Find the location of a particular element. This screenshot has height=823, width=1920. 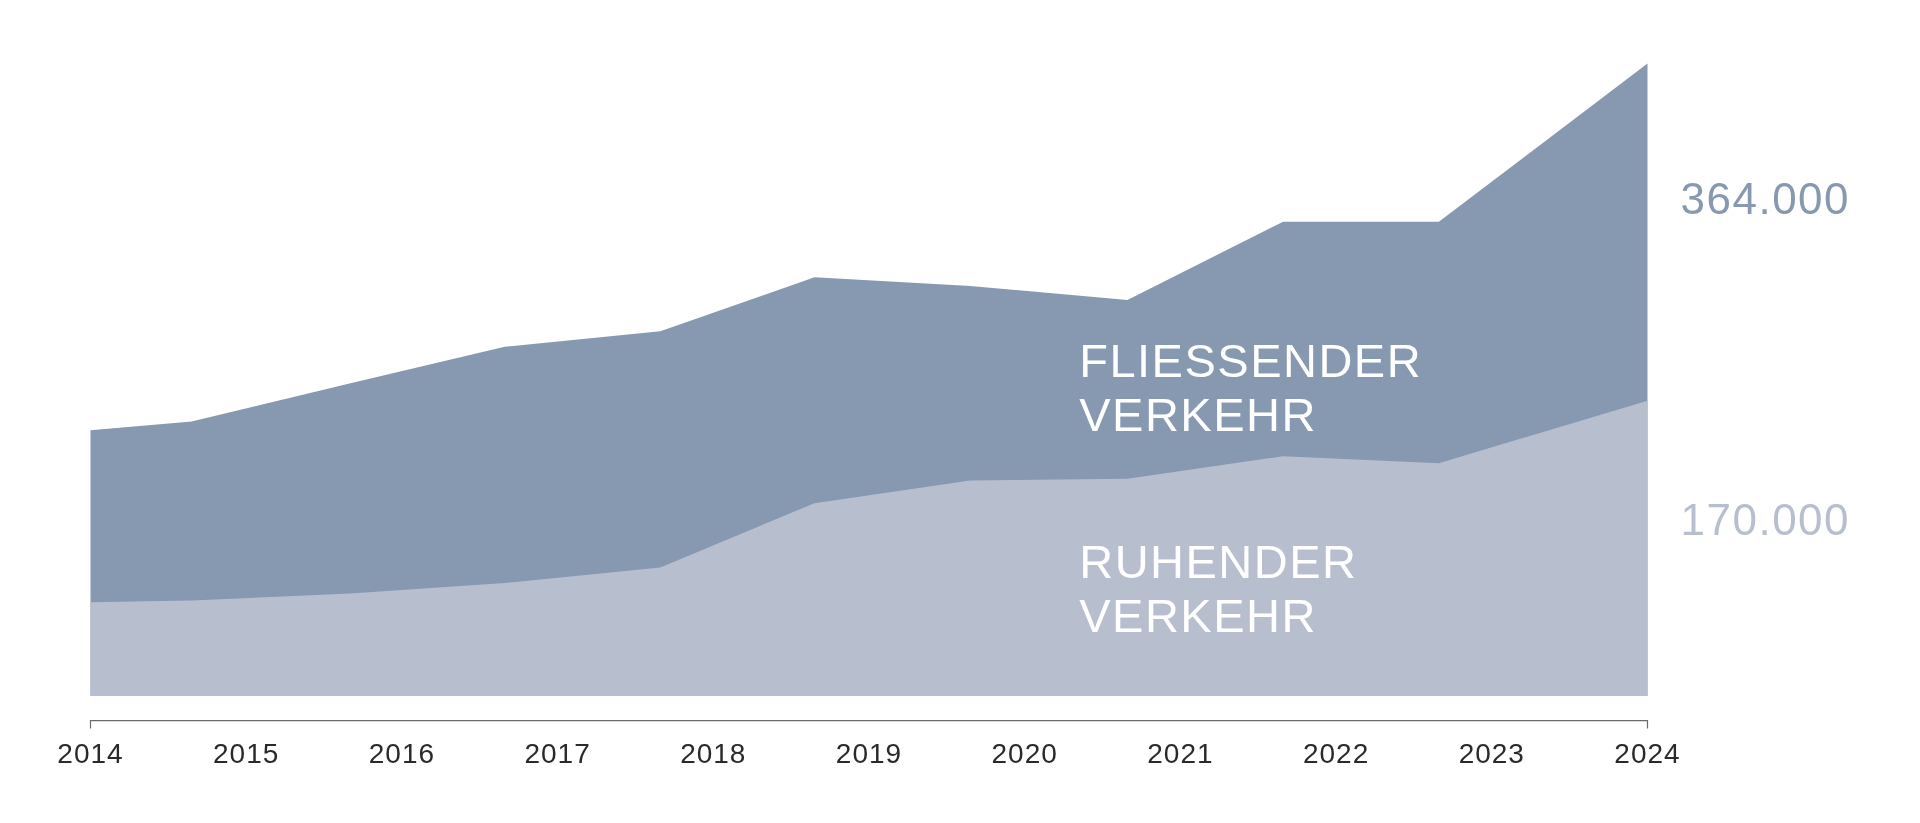

series-label: FLIESSENDER VERKEHR is located at coordinates (1251, 388).